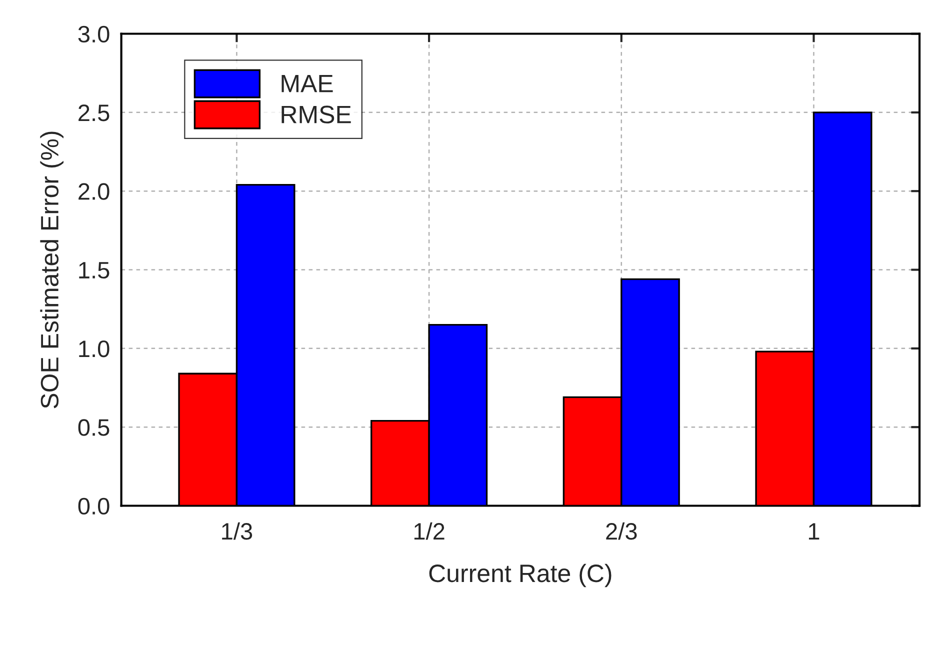 The height and width of the screenshot is (662, 926). I want to click on y-tick-label: 1.0, so click(94, 349).